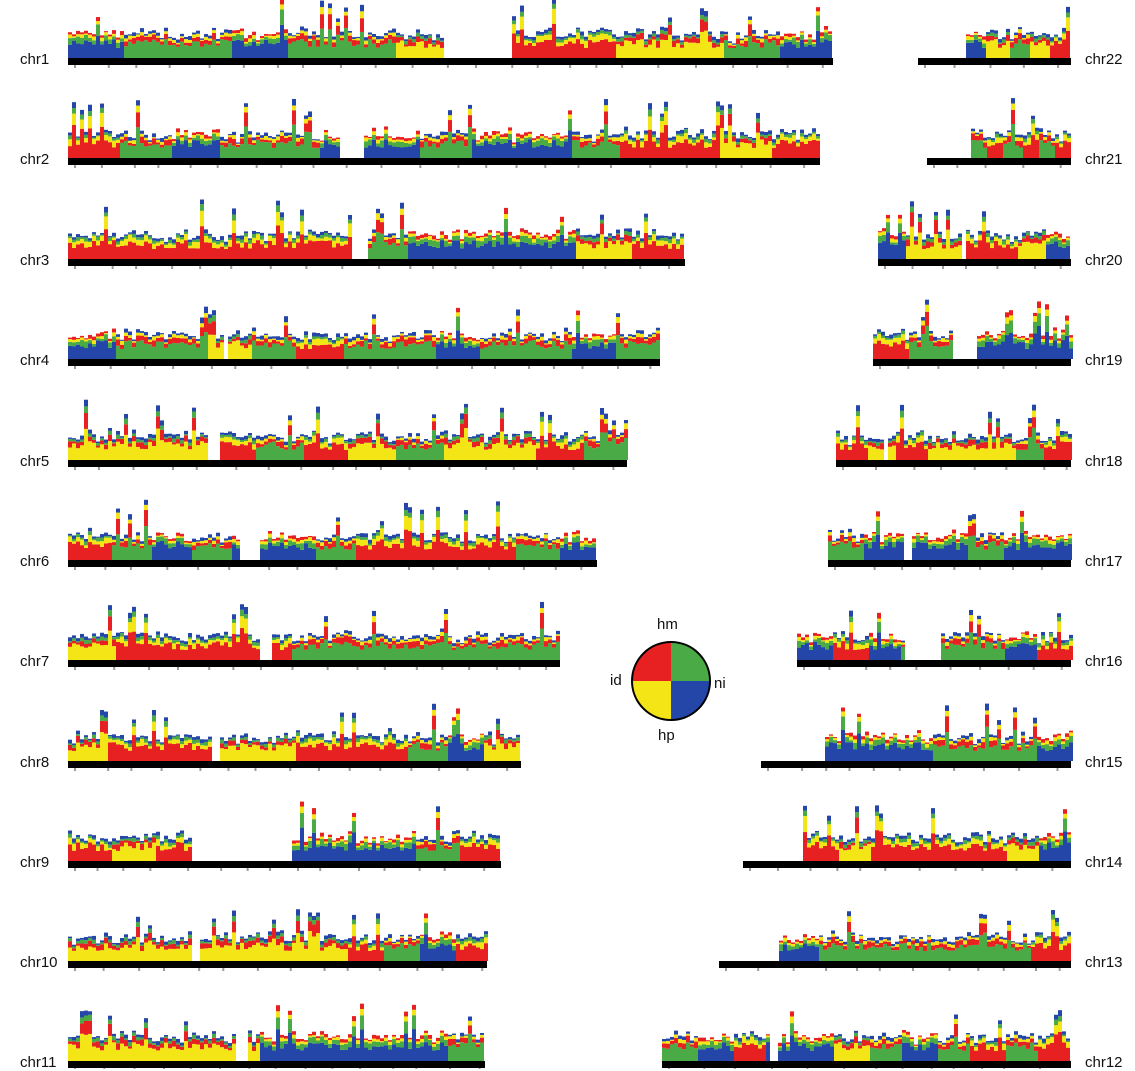 This screenshot has height=1071, width=1135. I want to click on tick-mark, so click(622, 66).